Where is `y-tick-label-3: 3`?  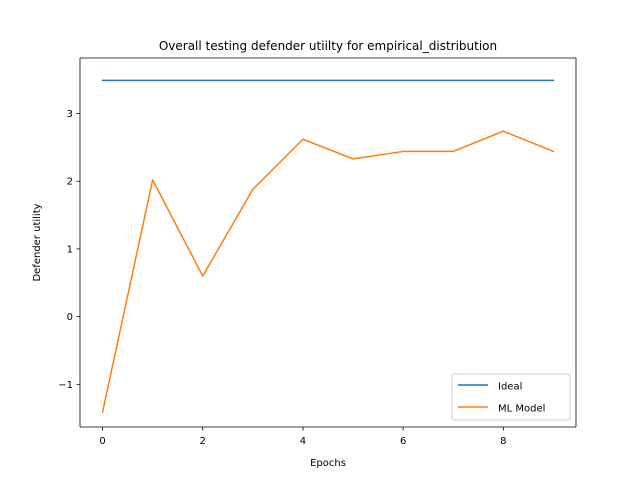 y-tick-label-3: 3 is located at coordinates (70, 114).